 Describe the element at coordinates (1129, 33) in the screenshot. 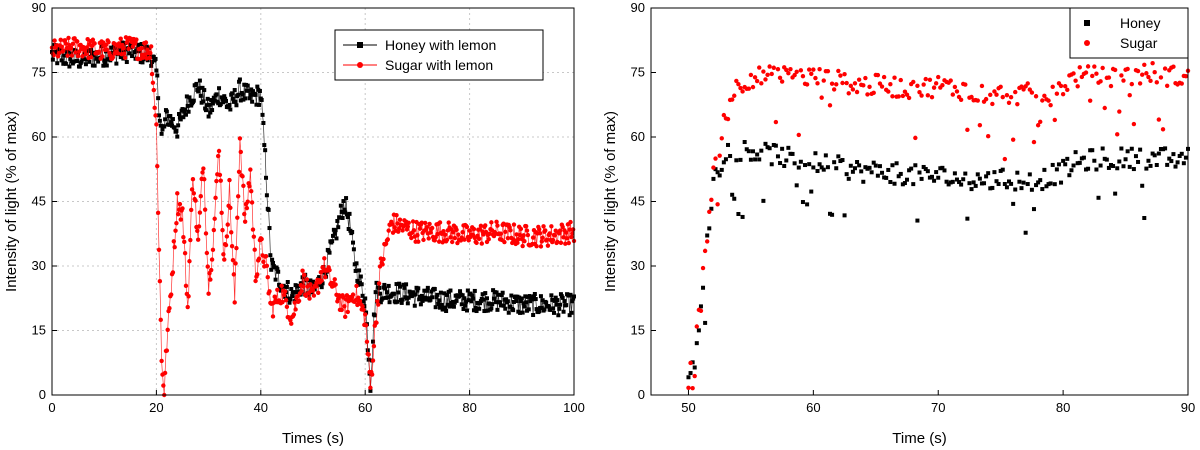

I see `legend-box` at that location.